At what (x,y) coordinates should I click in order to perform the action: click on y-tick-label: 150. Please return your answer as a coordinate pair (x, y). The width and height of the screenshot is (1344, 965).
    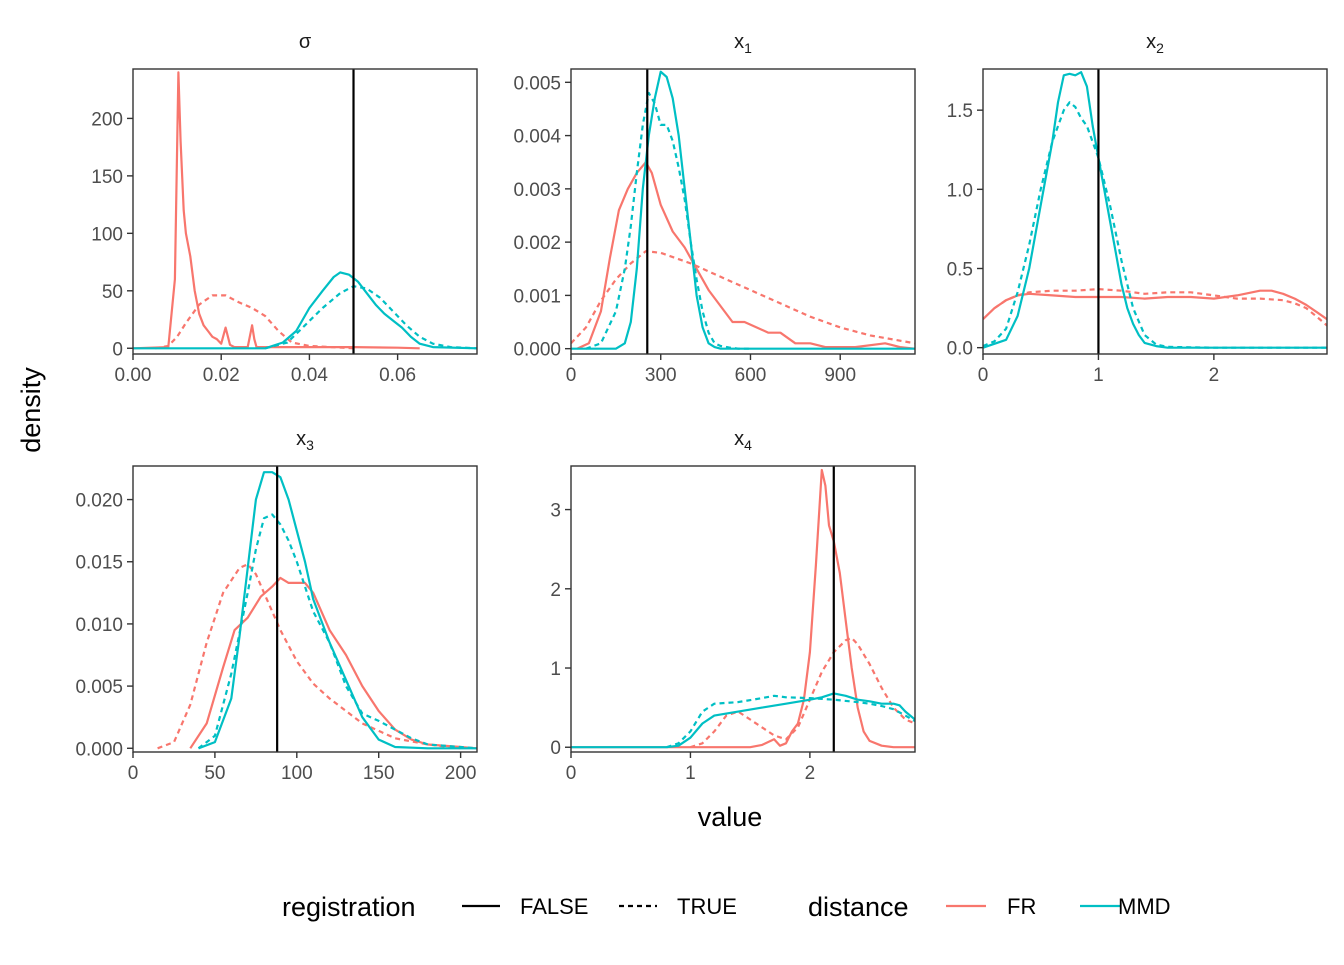
    Looking at the image, I should click on (107, 177).